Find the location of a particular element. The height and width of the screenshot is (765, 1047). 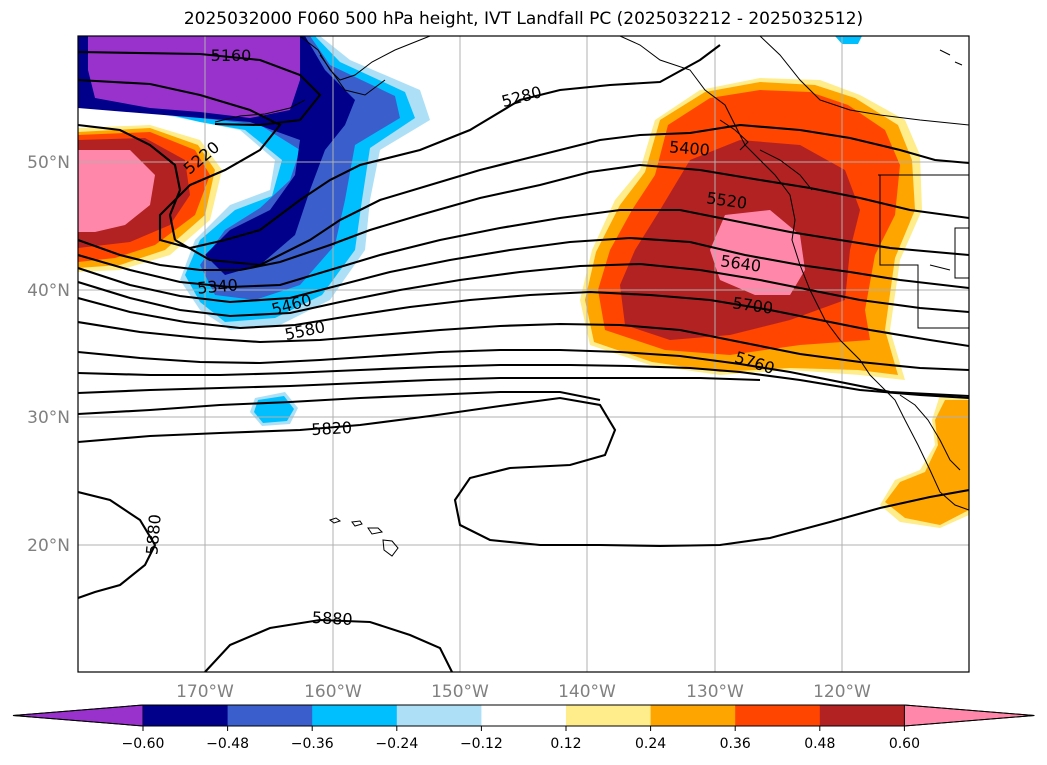

colorbar-tick-label: −0.24 is located at coordinates (396, 744).